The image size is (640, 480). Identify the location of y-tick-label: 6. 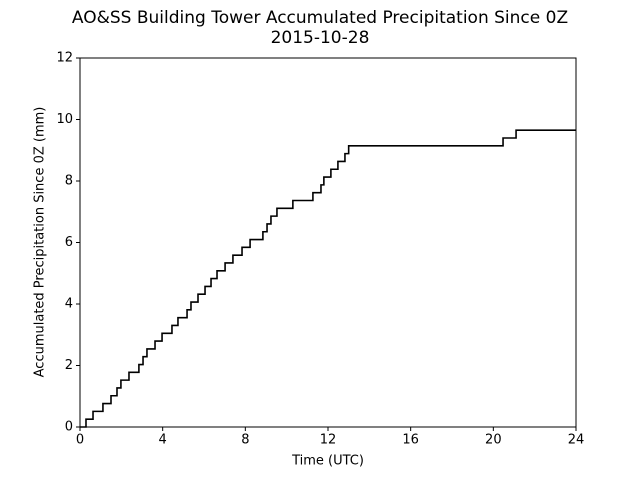
(69, 242).